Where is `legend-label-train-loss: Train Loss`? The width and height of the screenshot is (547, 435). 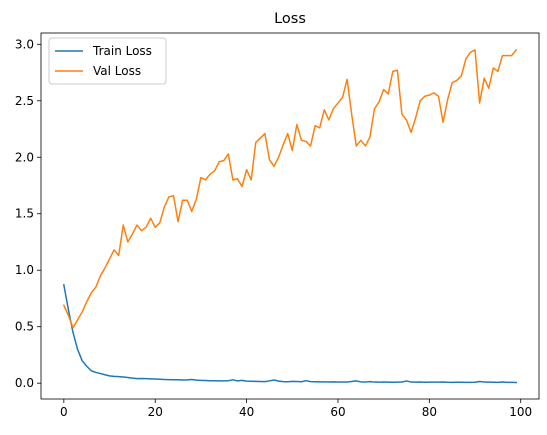 legend-label-train-loss: Train Loss is located at coordinates (122, 51).